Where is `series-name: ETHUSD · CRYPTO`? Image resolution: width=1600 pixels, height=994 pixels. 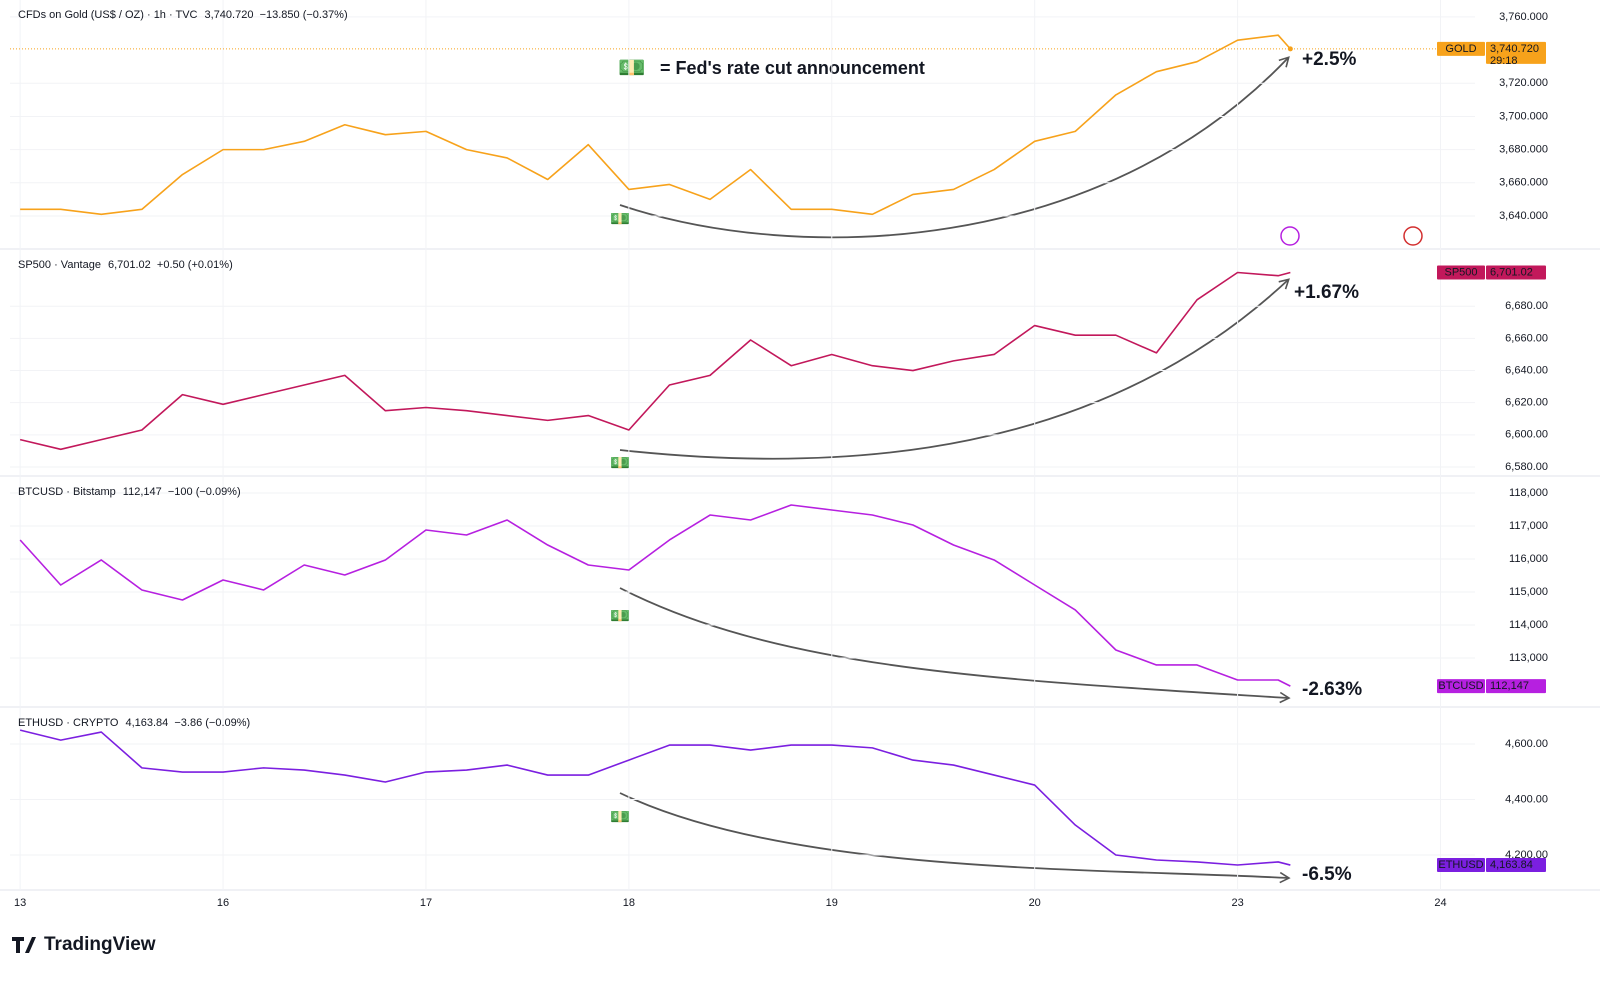 series-name: ETHUSD · CRYPTO is located at coordinates (68, 723).